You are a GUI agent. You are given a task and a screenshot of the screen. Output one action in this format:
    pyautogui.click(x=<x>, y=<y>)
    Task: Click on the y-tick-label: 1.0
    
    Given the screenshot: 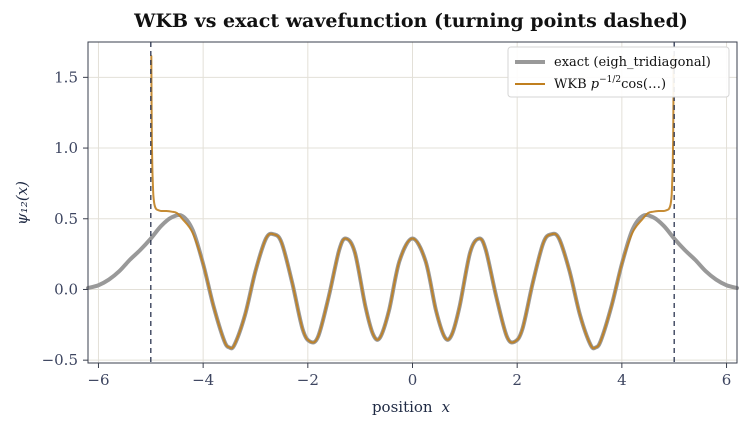 What is the action you would take?
    pyautogui.click(x=66, y=148)
    